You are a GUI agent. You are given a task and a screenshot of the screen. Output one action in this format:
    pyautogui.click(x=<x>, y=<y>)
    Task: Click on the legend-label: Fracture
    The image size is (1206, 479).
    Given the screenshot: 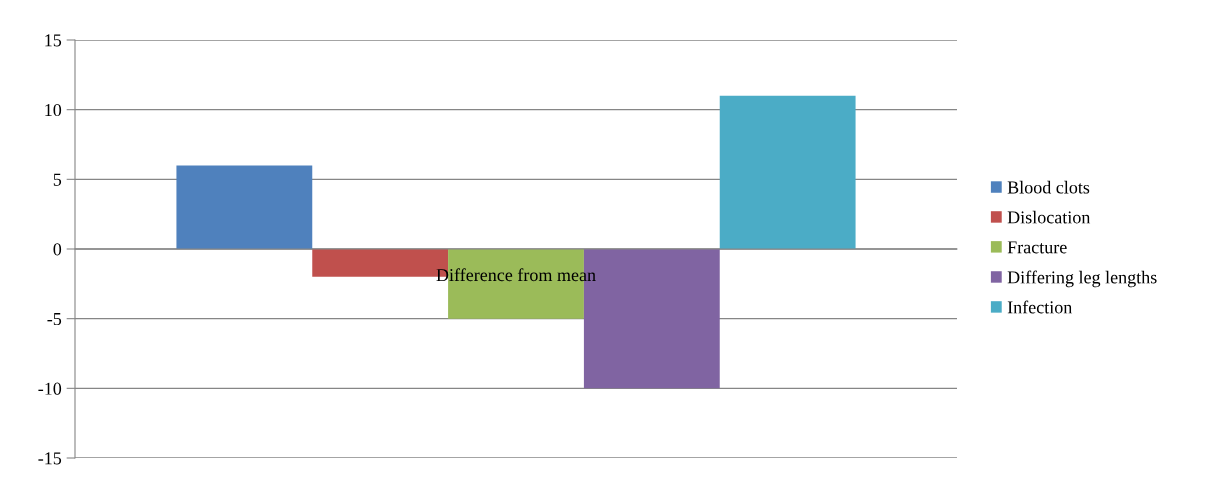 What is the action you would take?
    pyautogui.click(x=1037, y=247)
    